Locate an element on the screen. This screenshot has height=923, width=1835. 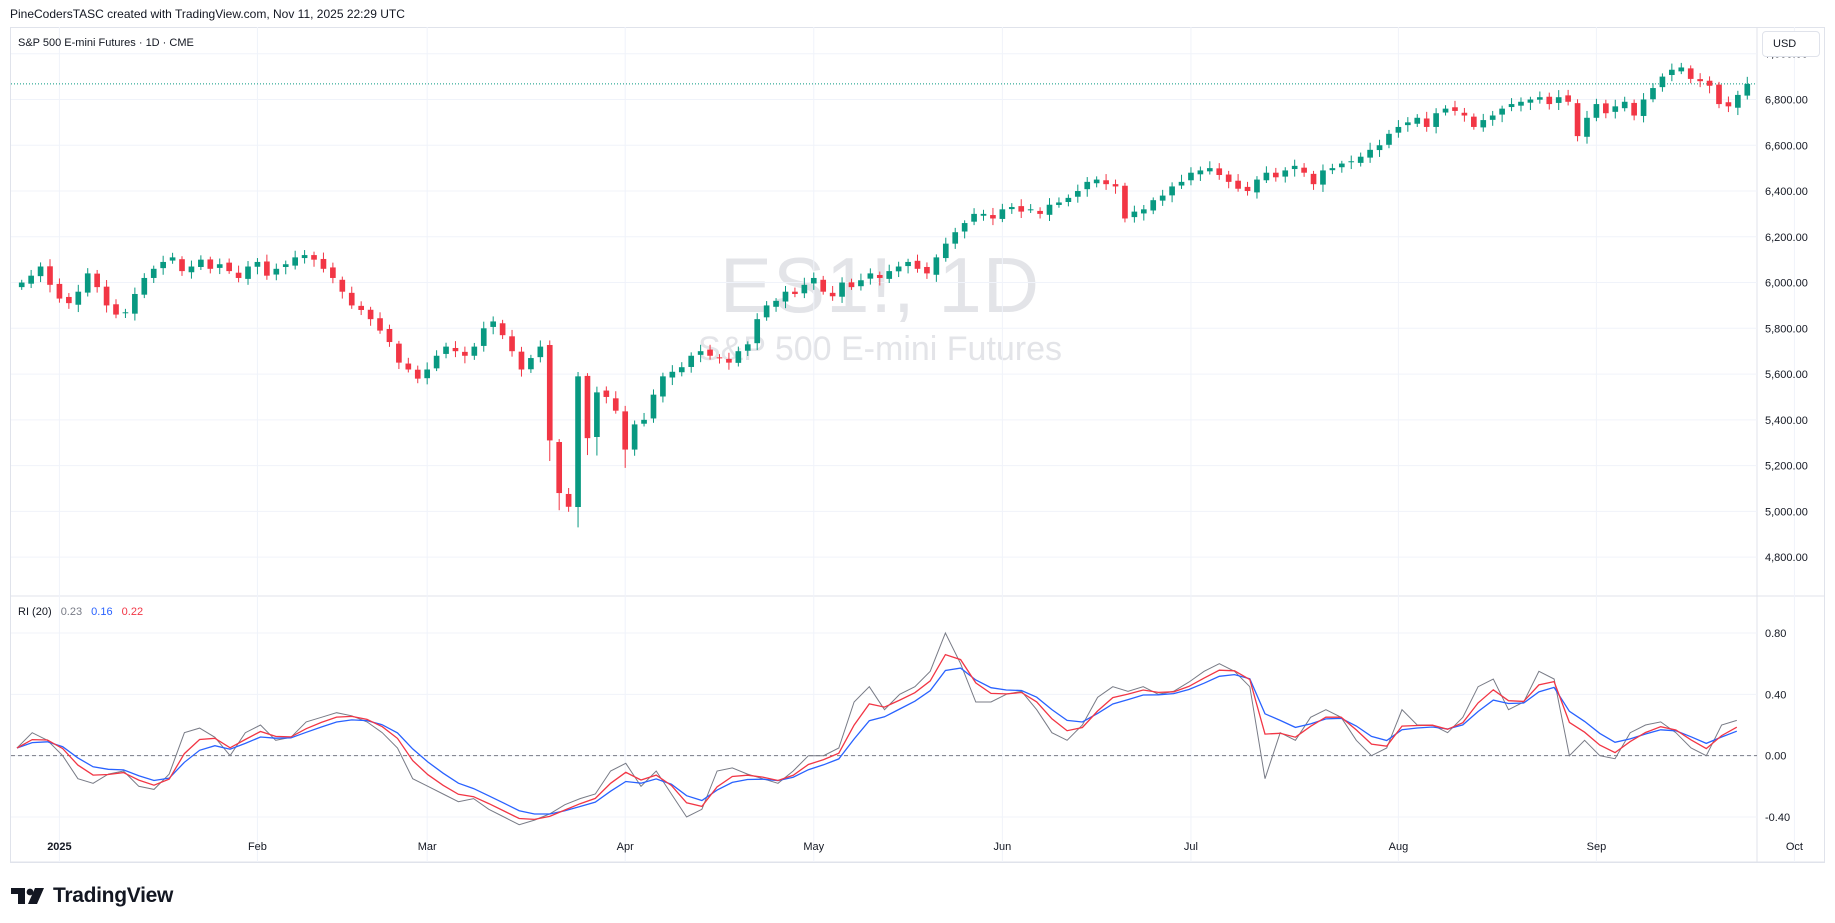
time-tick-label: Mar is located at coordinates (427, 847).